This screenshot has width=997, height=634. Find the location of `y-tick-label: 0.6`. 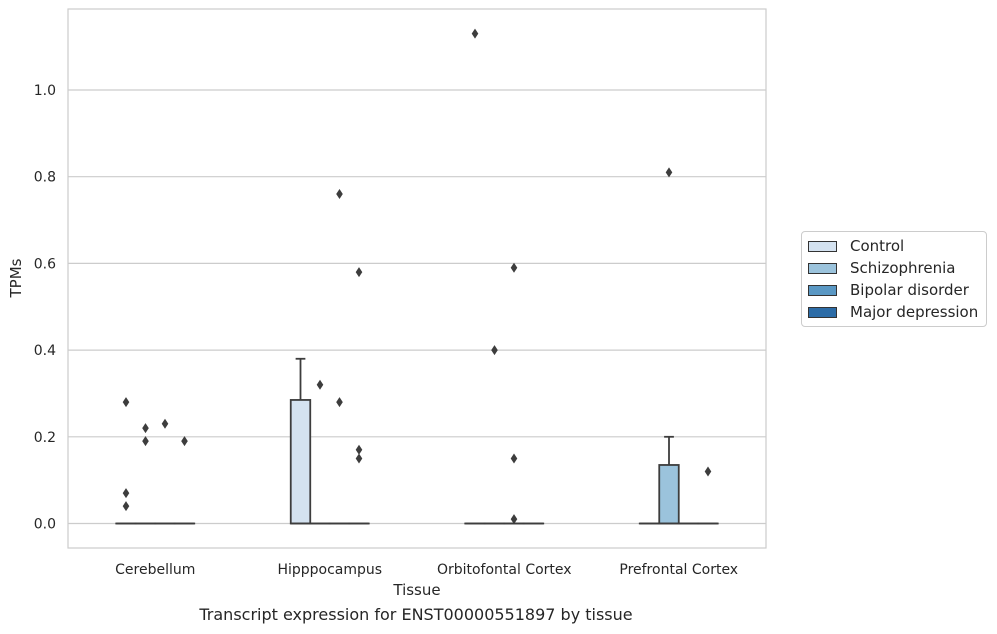

y-tick-label: 0.6 is located at coordinates (45, 264).